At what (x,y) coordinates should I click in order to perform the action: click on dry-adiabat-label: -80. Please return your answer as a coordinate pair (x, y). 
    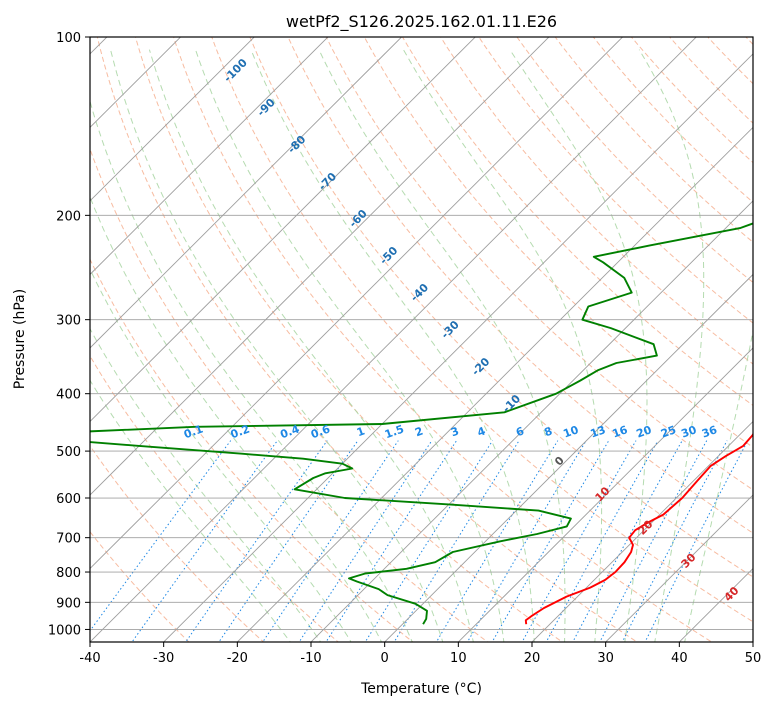
    Looking at the image, I should click on (296, 144).